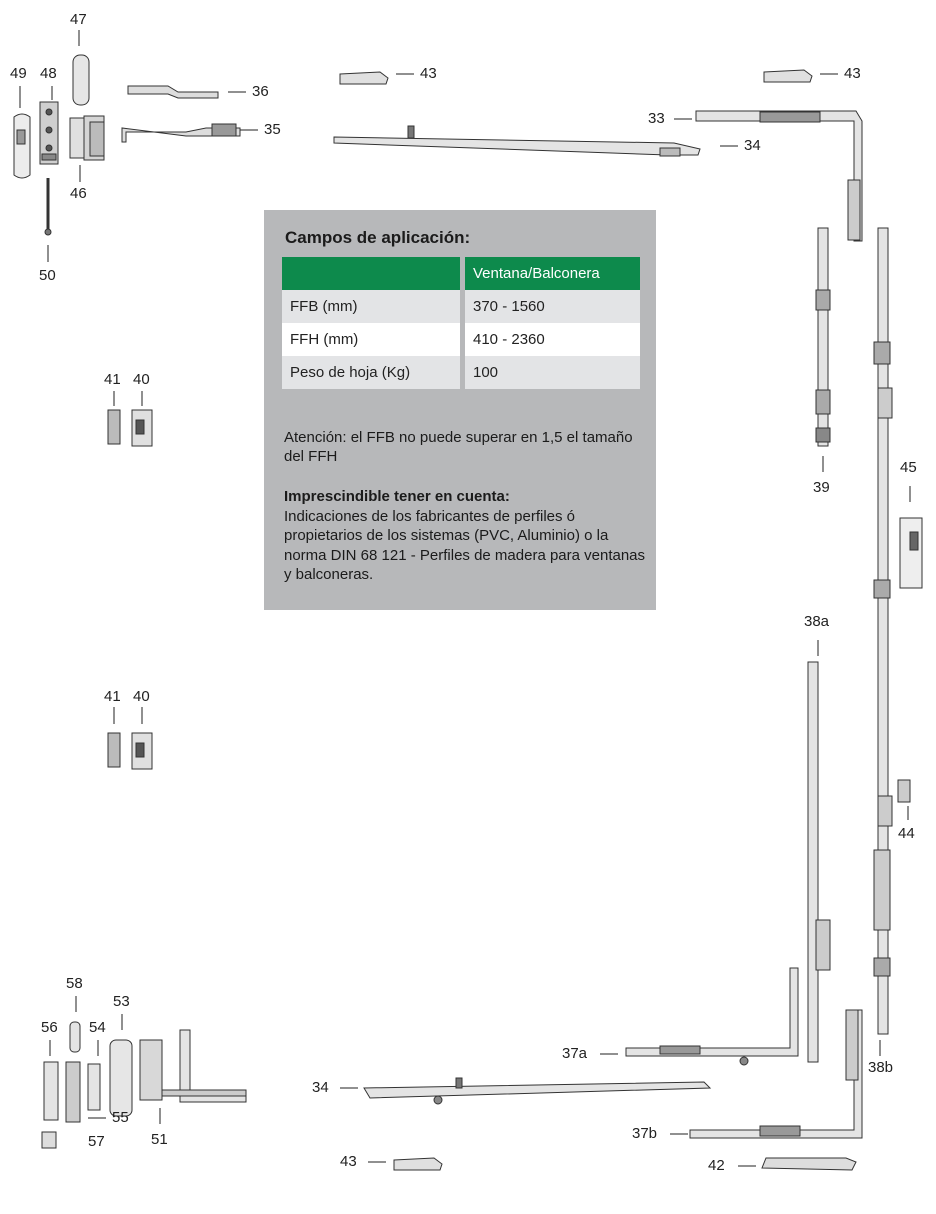  Describe the element at coordinates (852, 73) in the screenshot. I see `callout-43-top-right: 43` at that location.